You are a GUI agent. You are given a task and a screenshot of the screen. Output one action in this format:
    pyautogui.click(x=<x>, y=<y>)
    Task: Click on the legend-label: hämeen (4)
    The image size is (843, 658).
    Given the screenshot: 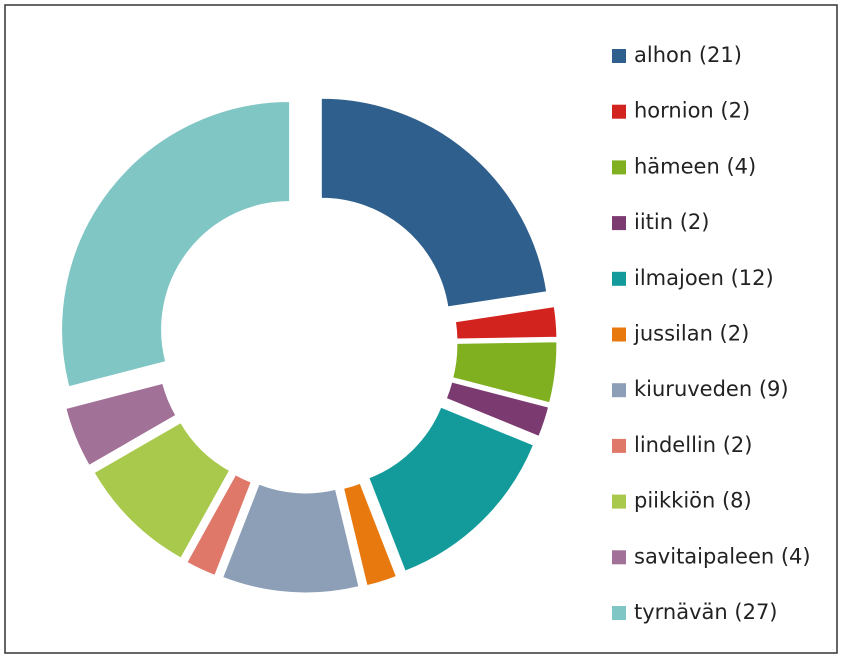 What is the action you would take?
    pyautogui.click(x=695, y=166)
    